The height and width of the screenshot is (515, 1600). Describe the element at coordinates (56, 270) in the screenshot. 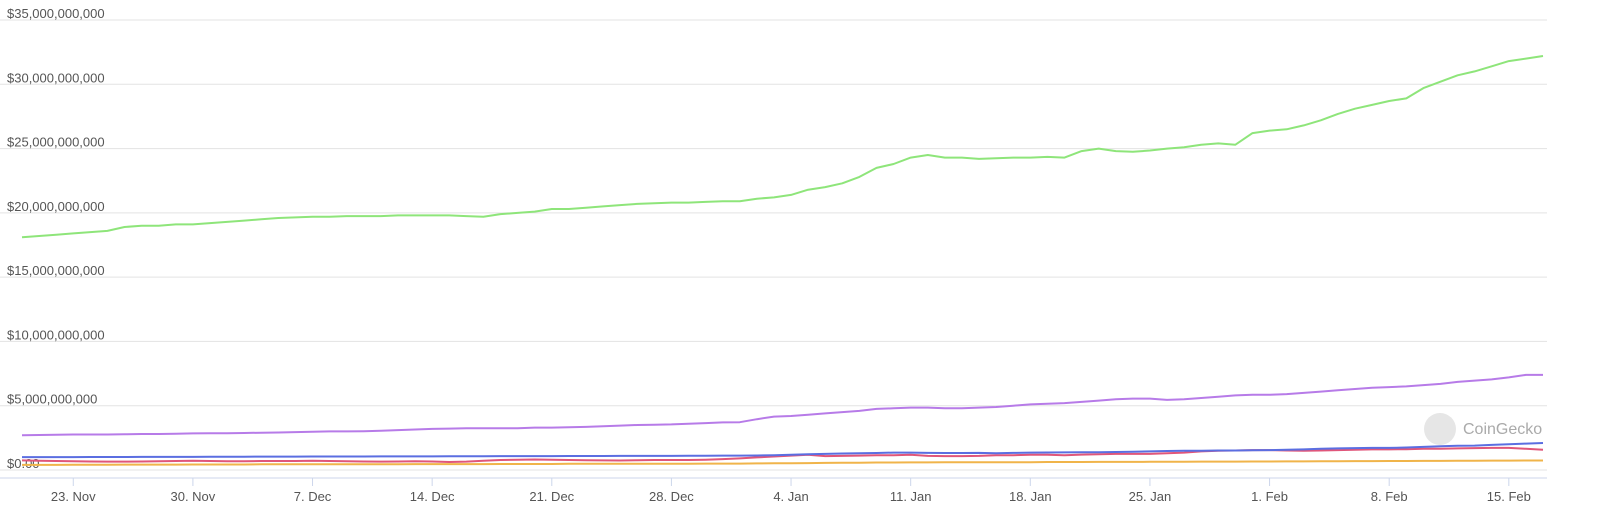

I see `y-tick-label: $15,000,000,000` at that location.